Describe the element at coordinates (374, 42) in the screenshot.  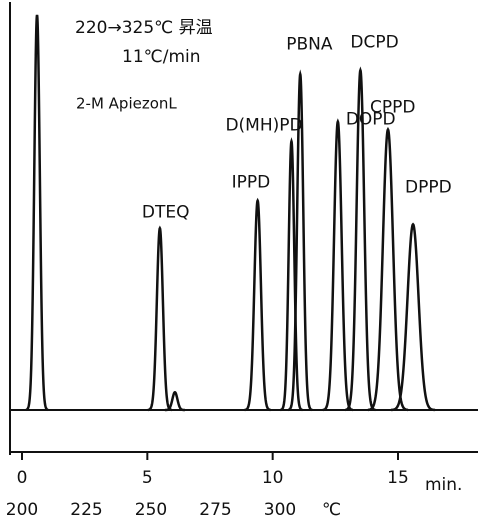
I see `peak-label: DCPD` at that location.